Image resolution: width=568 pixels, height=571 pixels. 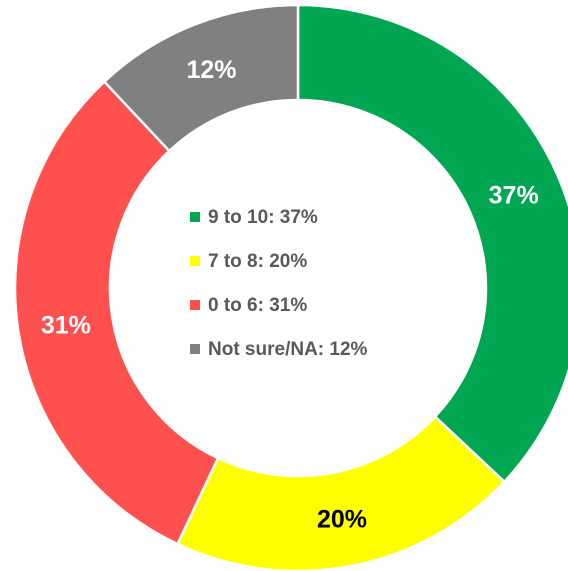 I want to click on legend-label: Not sure/NA: 12%, so click(x=288, y=349).